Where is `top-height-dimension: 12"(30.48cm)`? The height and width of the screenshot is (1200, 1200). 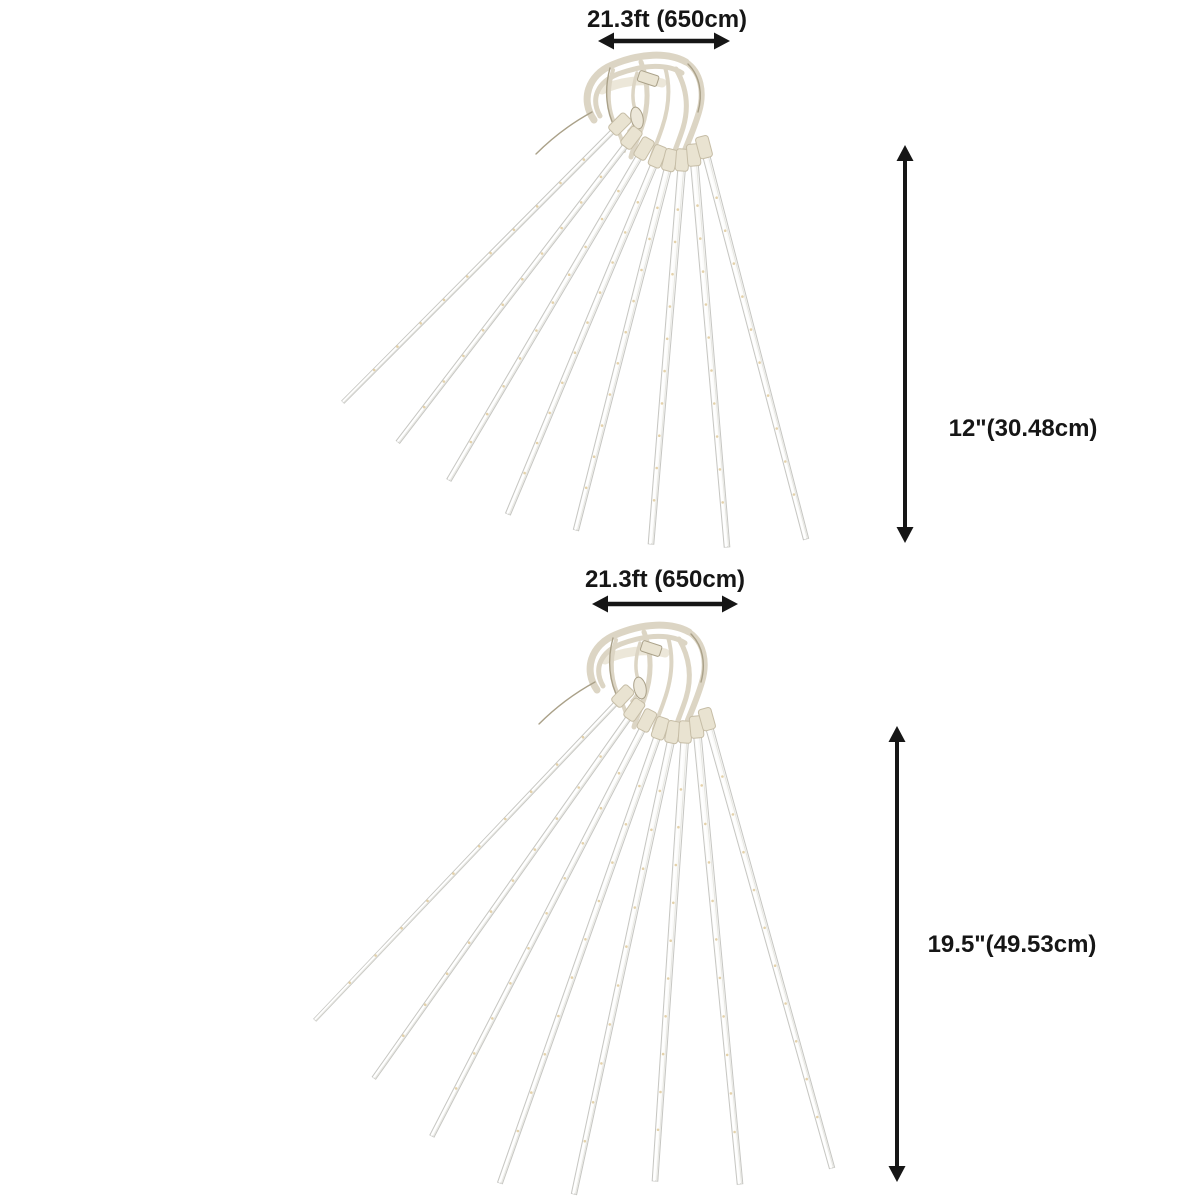
top-height-dimension: 12"(30.48cm) is located at coordinates (996, 344).